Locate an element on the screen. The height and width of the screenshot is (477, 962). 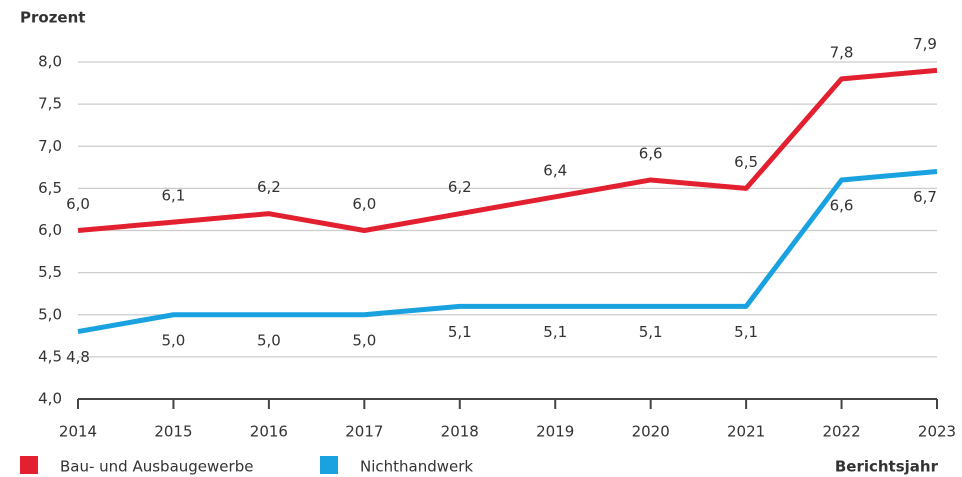
x-tick-label: 2019 is located at coordinates (555, 432).